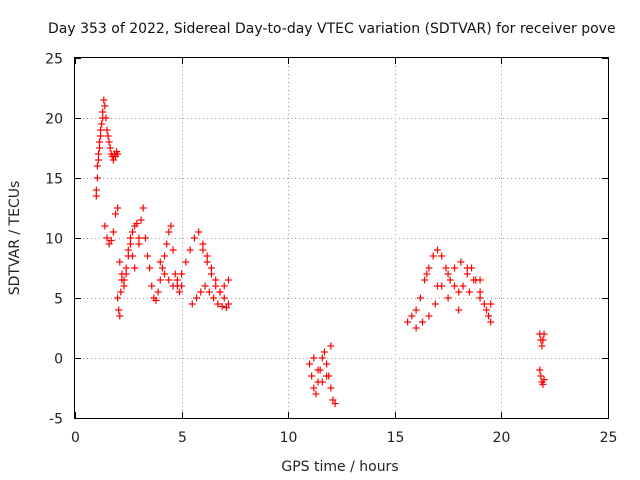  What do you see at coordinates (54, 240) in the screenshot?
I see `y-tick-label: 10` at bounding box center [54, 240].